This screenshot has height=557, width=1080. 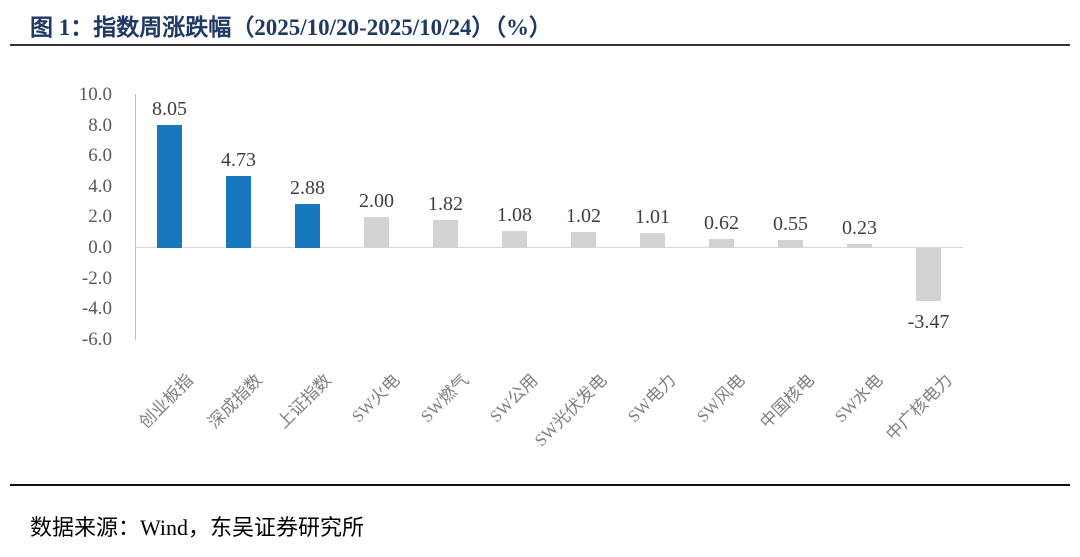 I want to click on x-axis-category-label: 深成指数, so click(x=234, y=401).